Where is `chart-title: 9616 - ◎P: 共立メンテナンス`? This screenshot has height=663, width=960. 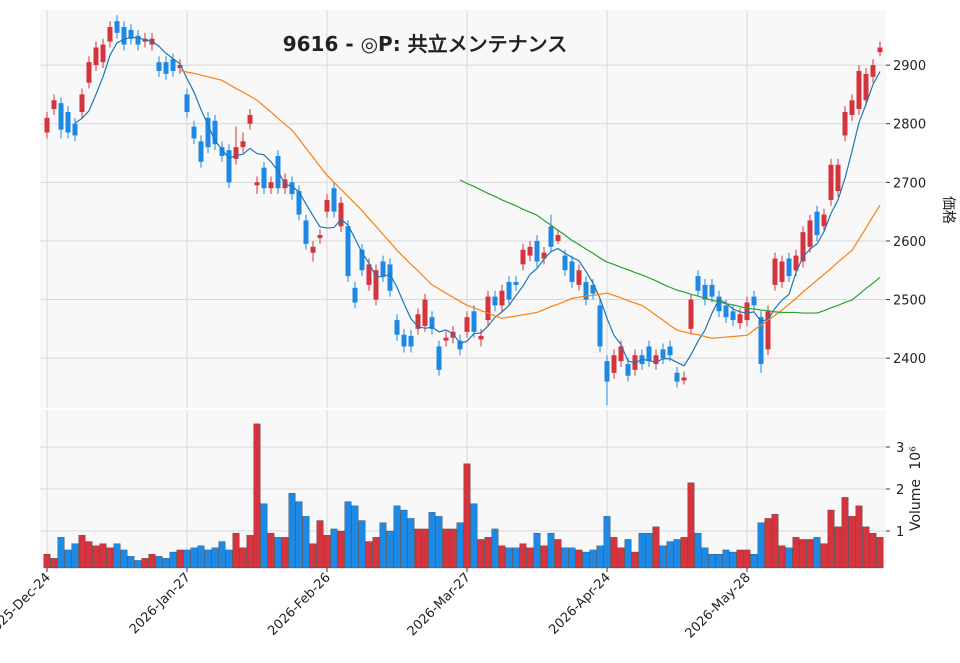
chart-title: 9616 - ◎P: 共立メンテナンス is located at coordinates (425, 44).